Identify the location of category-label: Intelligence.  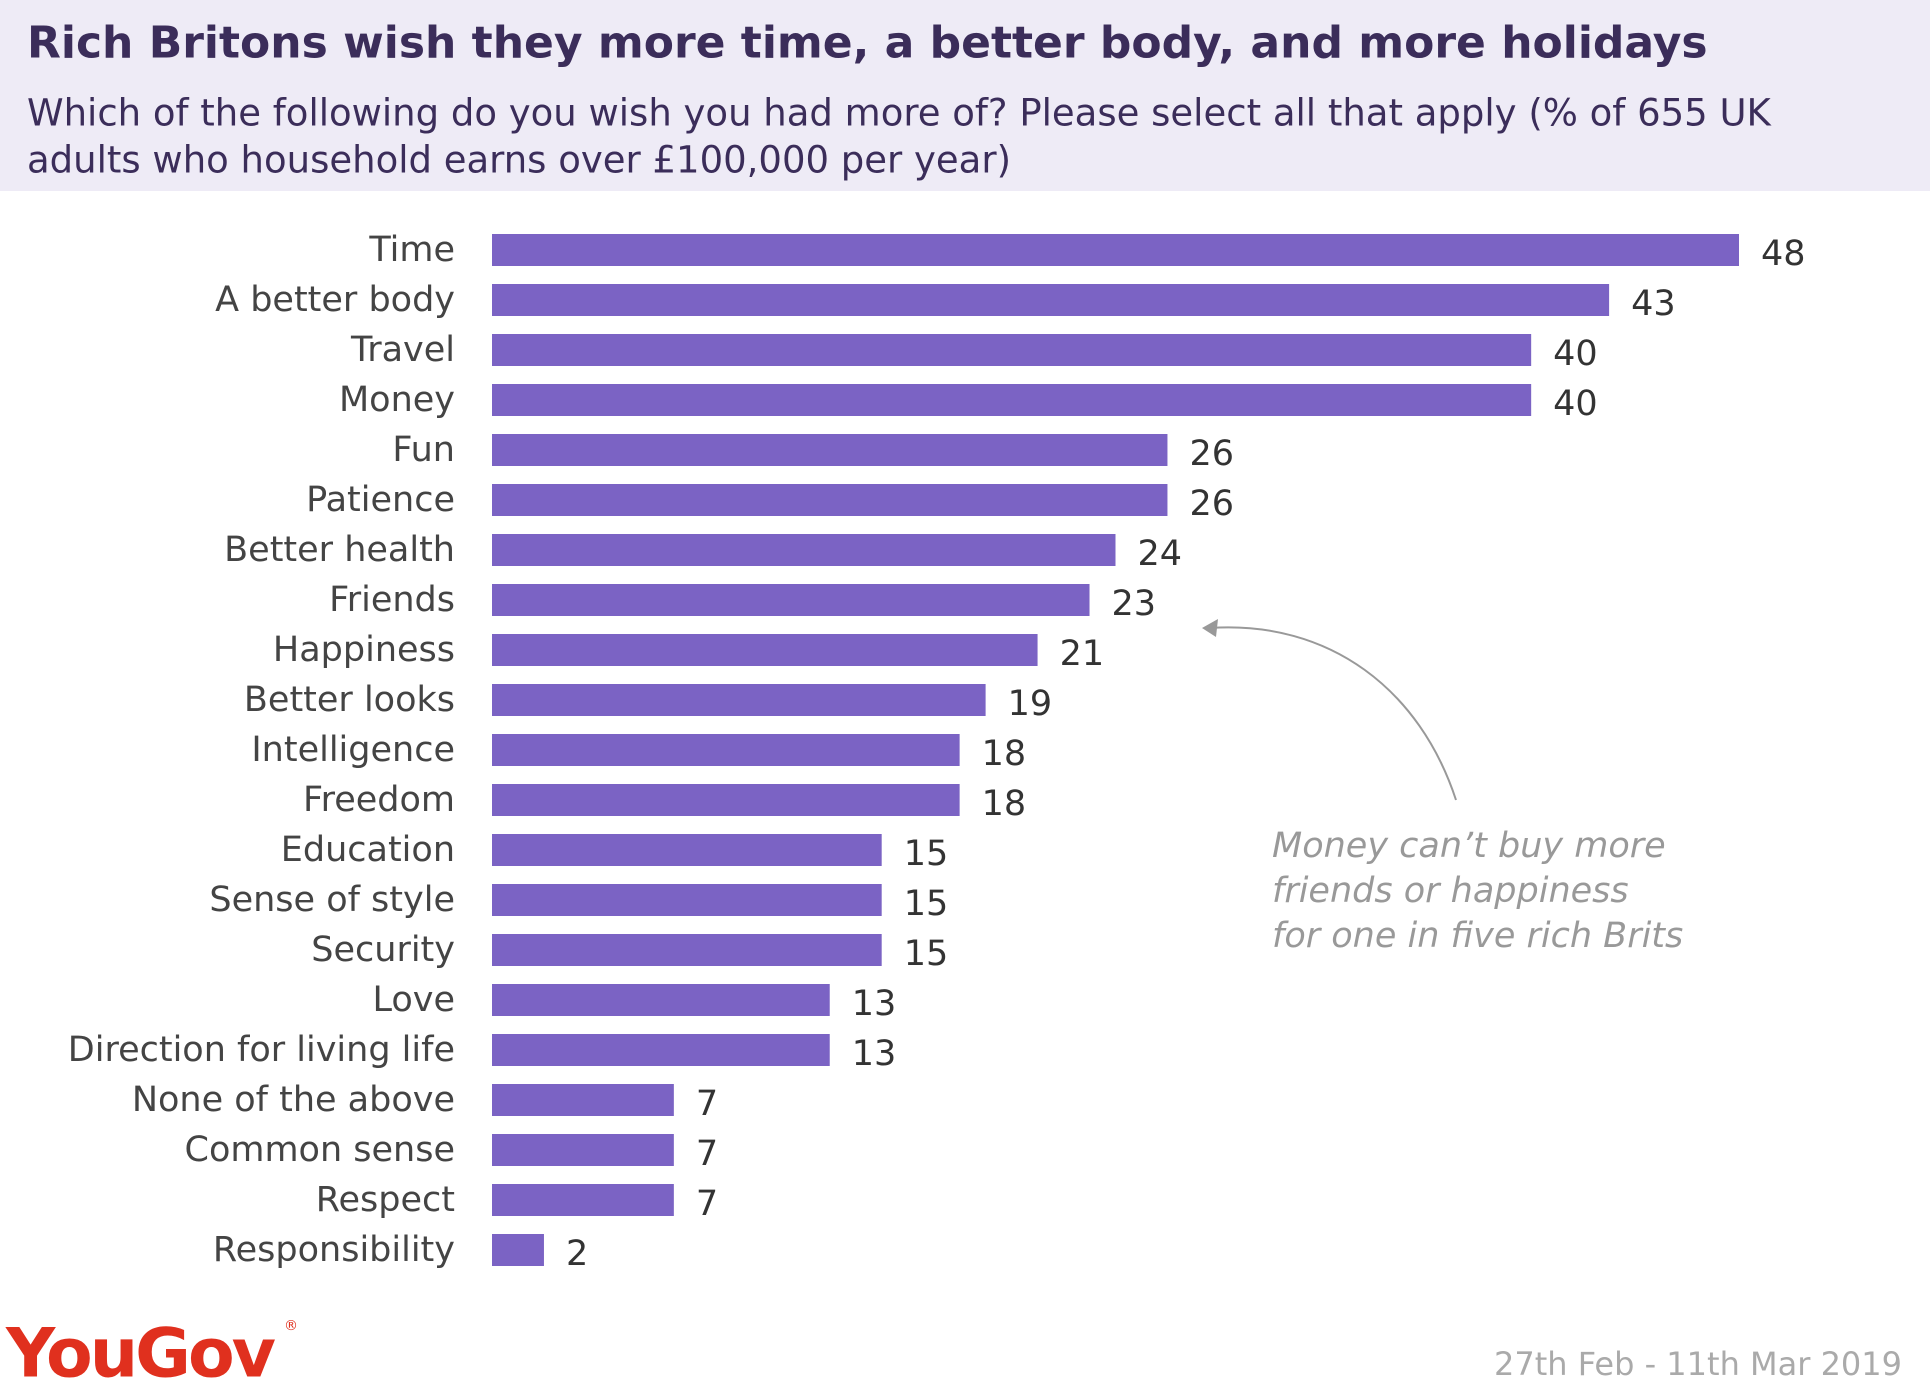
(353, 750).